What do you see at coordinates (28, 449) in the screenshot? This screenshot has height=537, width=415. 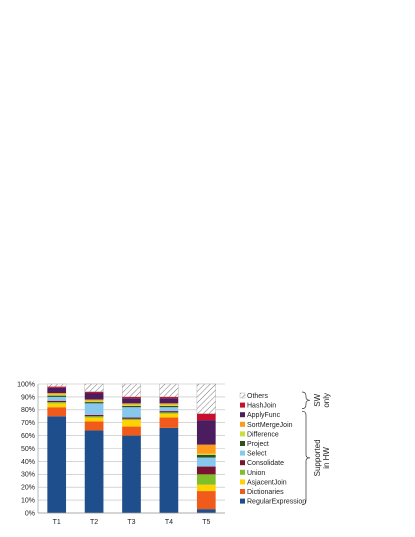 I see `y-tick-label: 50%` at bounding box center [28, 449].